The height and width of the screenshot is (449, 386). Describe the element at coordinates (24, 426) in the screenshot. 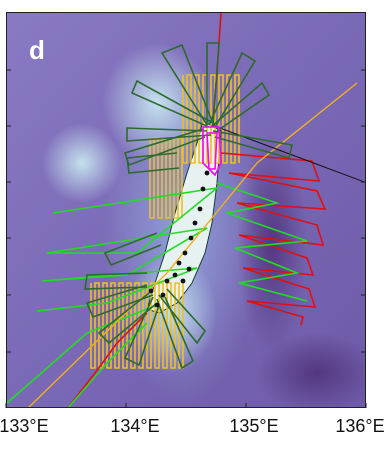

I see `x-tick-label-133: 133°E` at that location.